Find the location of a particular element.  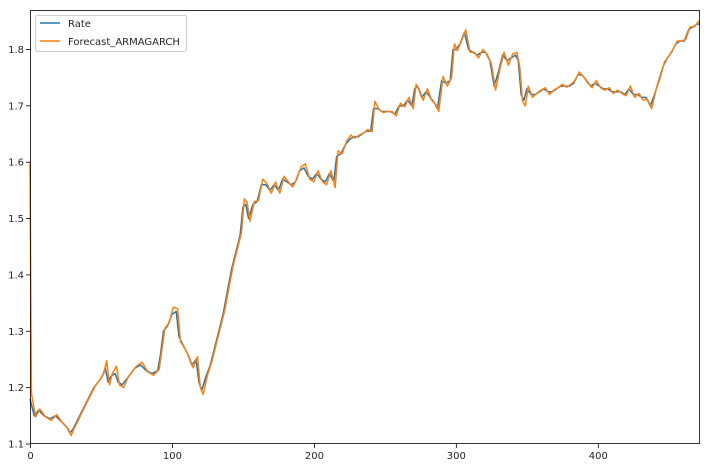

x-tick-label: 100 is located at coordinates (172, 456).